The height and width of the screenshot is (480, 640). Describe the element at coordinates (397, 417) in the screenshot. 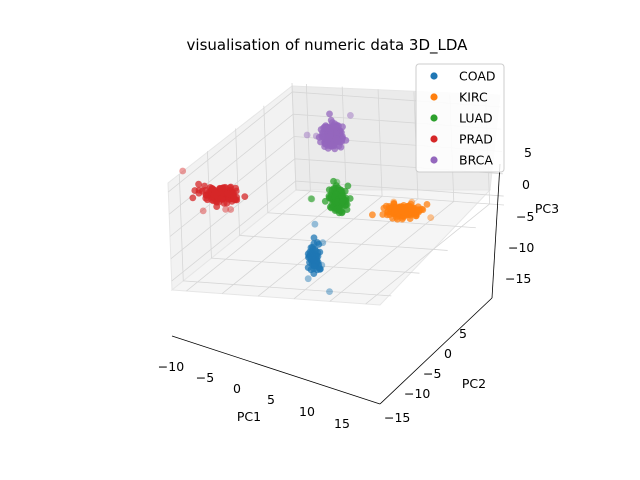

I see `y-tick-label: −15` at that location.